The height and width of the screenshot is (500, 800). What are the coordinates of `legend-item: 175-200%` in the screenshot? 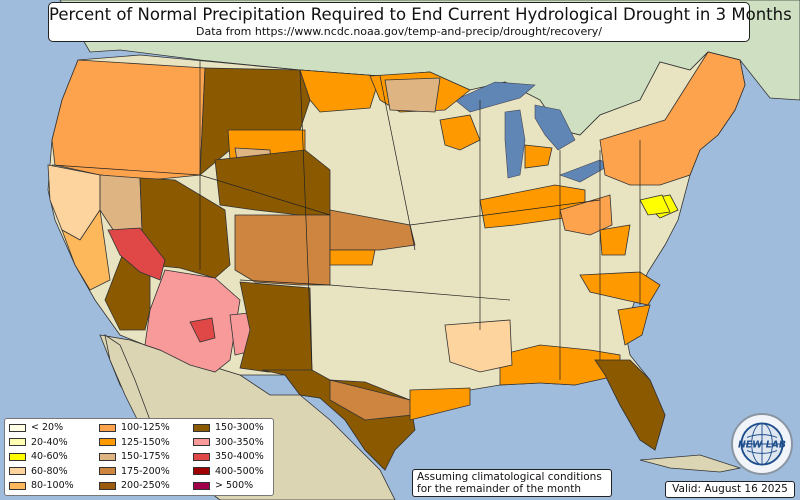 It's located at (134, 472).